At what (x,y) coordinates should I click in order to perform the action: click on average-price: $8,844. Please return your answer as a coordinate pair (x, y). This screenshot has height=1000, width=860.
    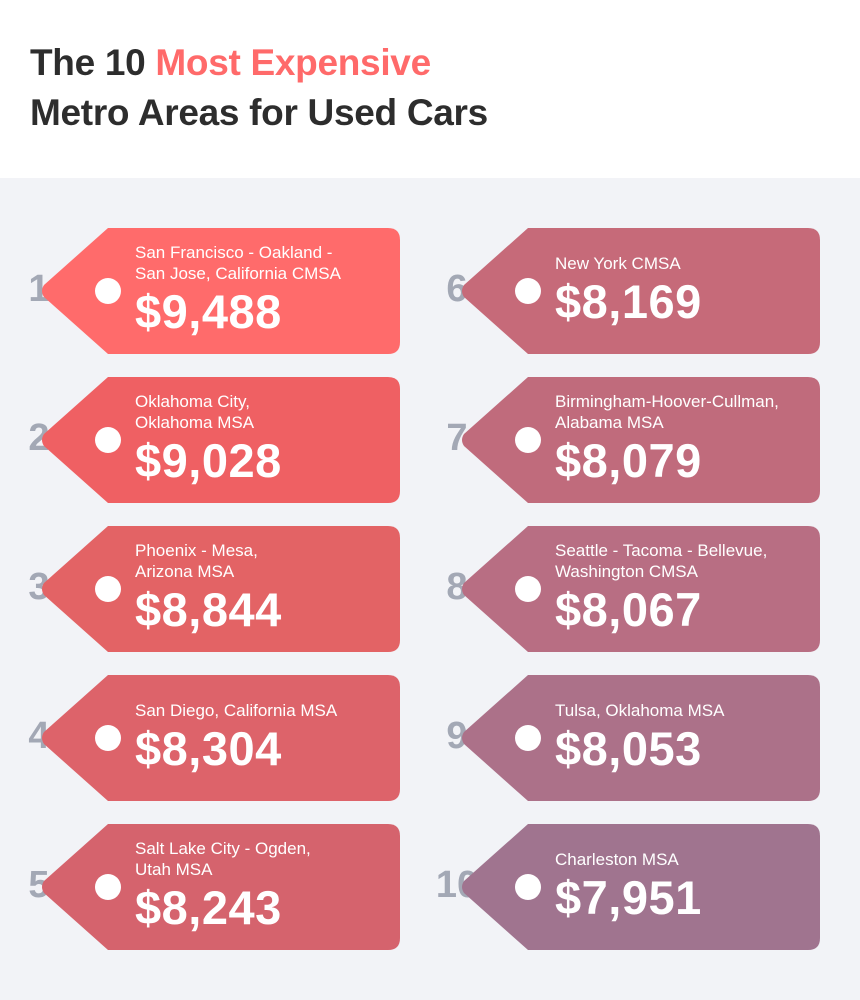
    Looking at the image, I should click on (208, 609).